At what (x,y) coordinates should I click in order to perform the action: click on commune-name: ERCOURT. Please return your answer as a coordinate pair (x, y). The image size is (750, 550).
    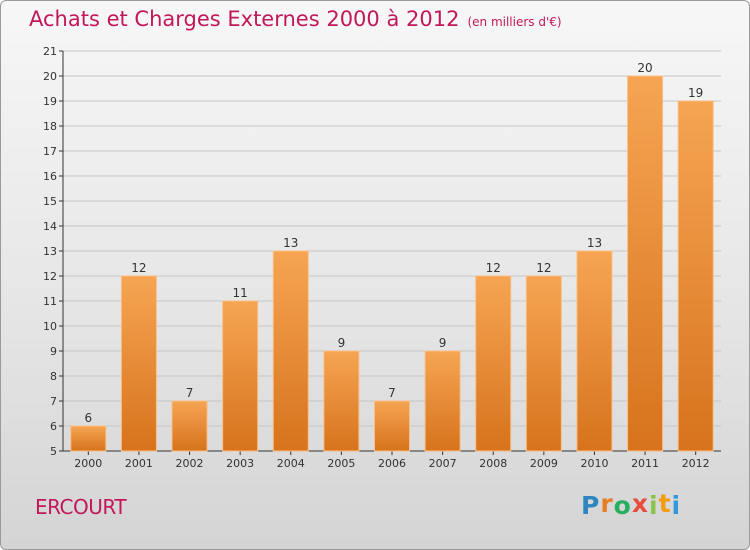
    Looking at the image, I should click on (81, 507).